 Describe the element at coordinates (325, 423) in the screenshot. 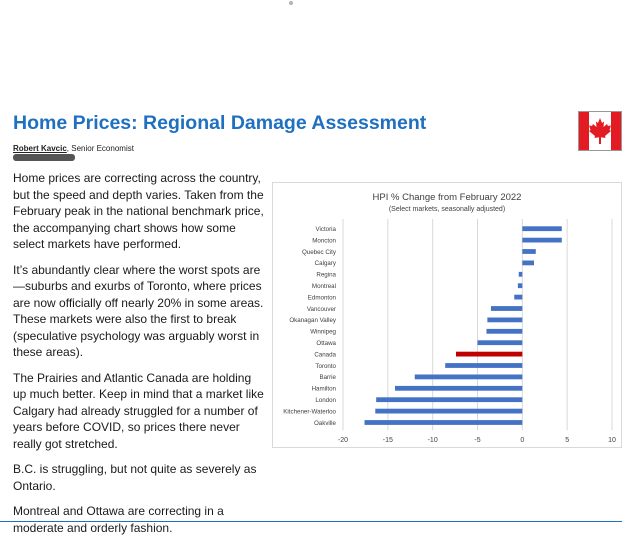

I see `category-label: Oakville` at that location.